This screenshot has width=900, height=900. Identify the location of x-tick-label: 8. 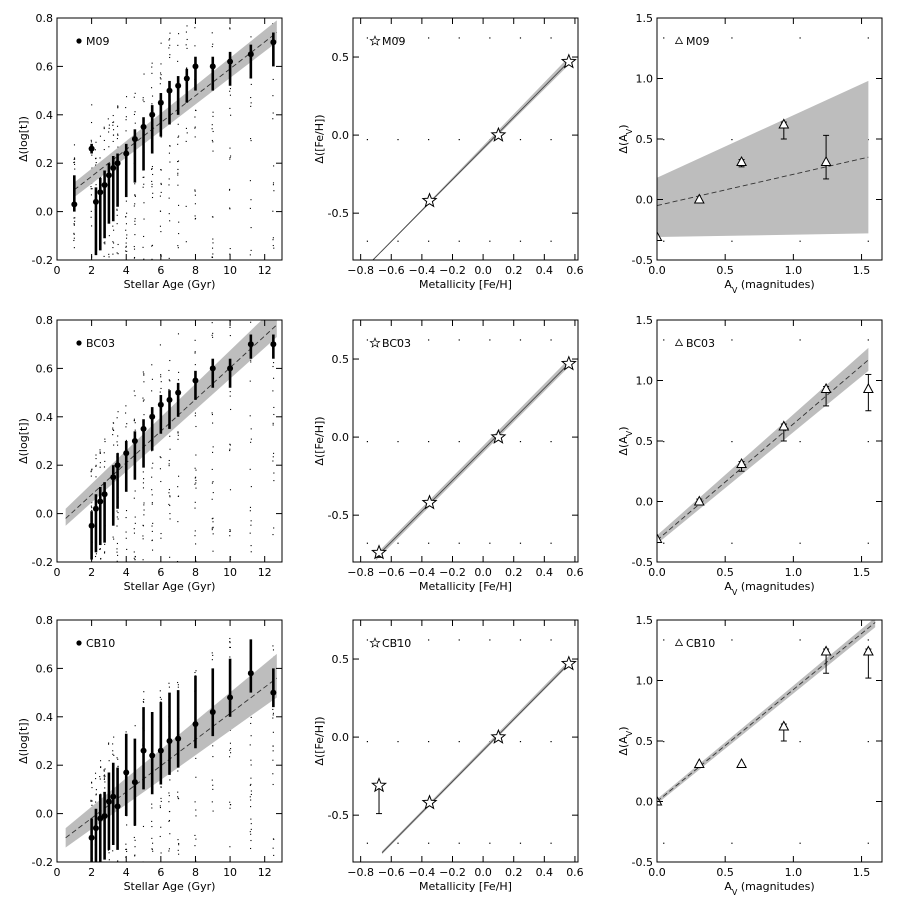
(195, 270).